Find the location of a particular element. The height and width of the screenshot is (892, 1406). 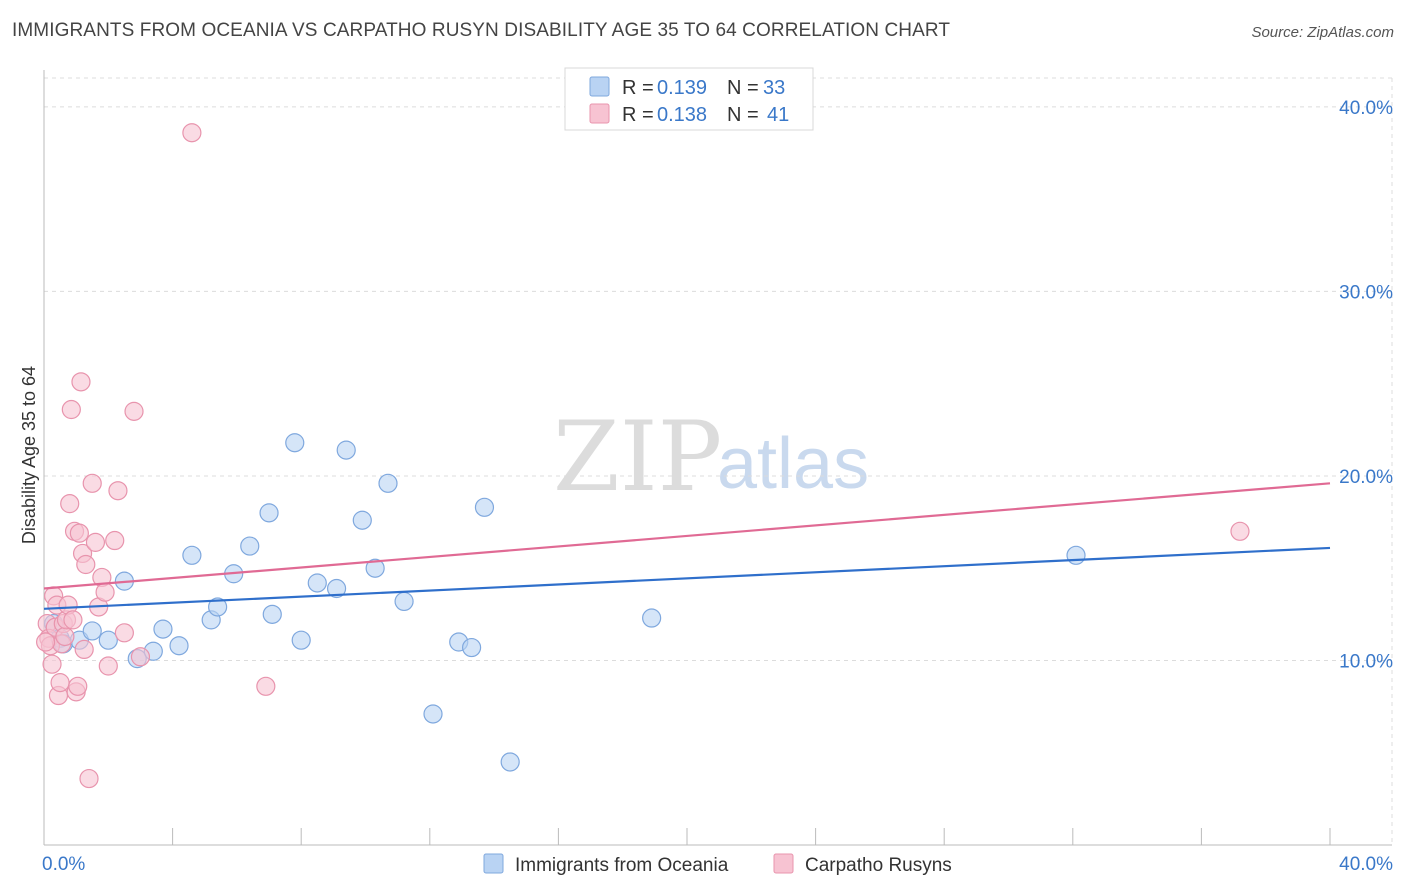

y-tick-label: 10.0% is located at coordinates (1366, 661).